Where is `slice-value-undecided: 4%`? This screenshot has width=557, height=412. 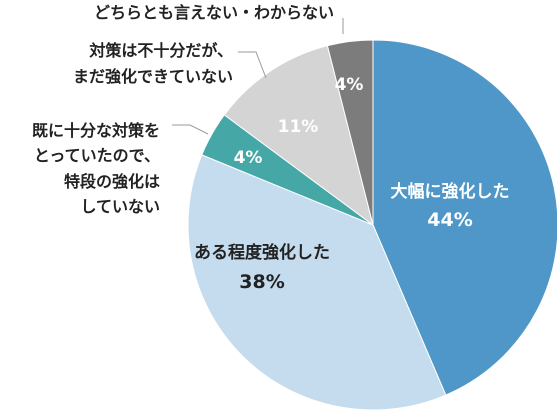
slice-value-undecided: 4% is located at coordinates (349, 85).